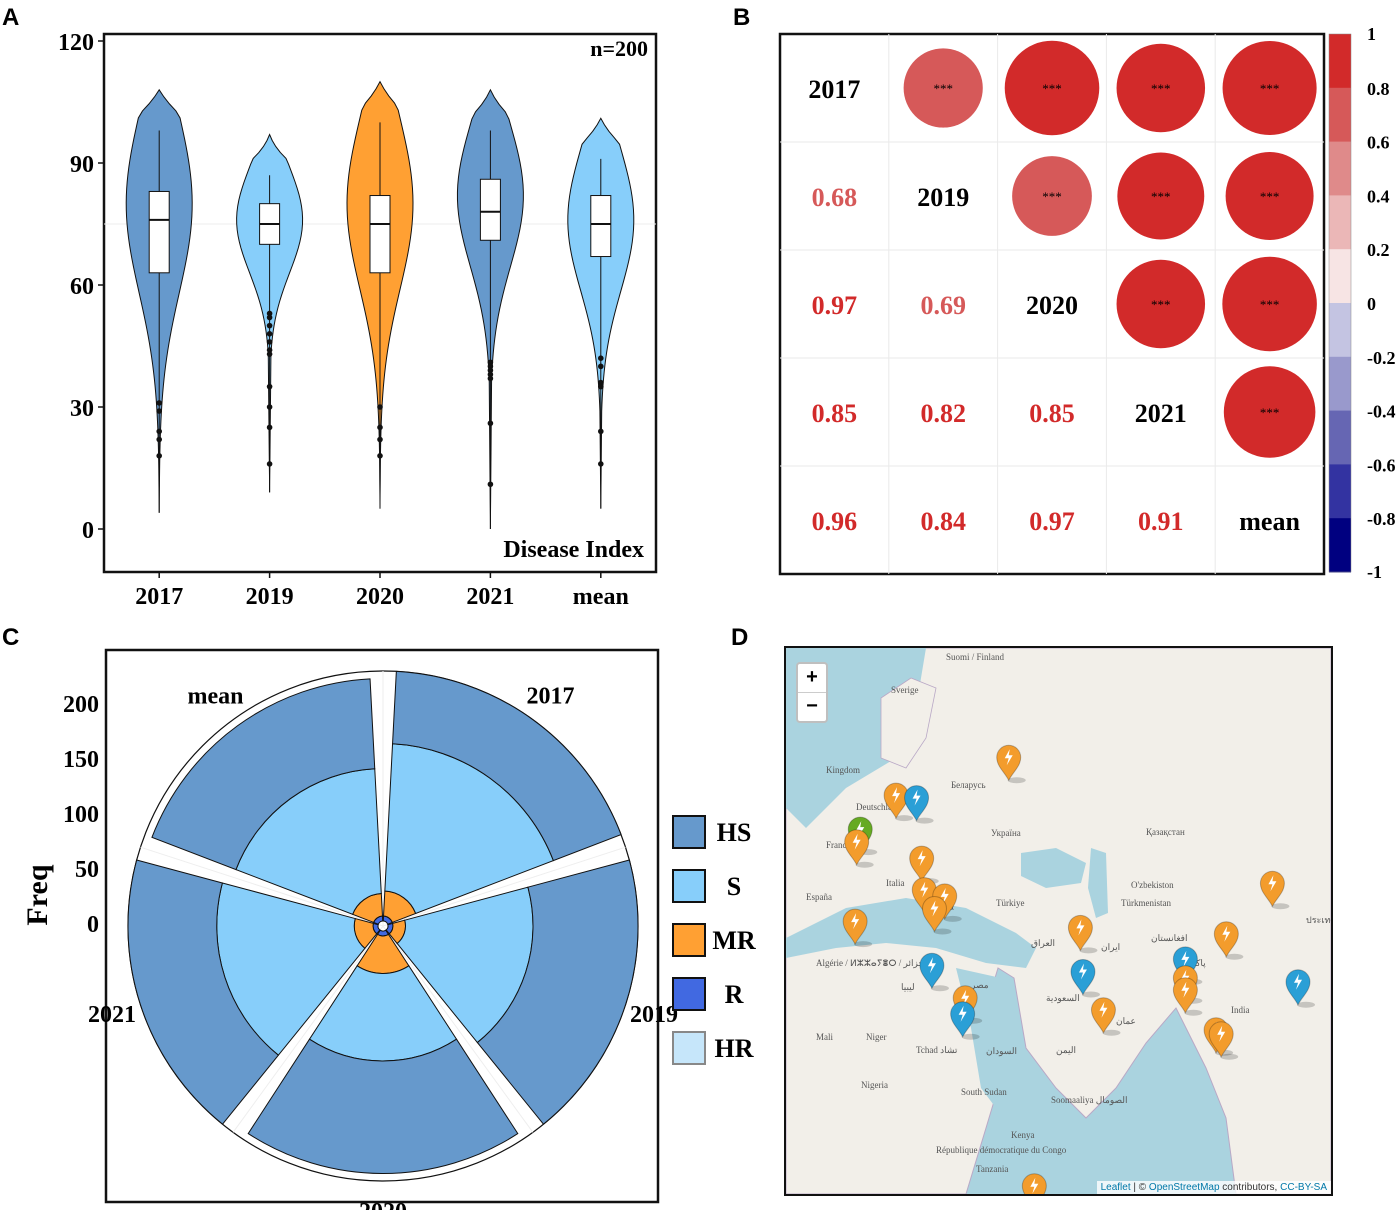 The height and width of the screenshot is (1210, 1400). Describe the element at coordinates (1381, 519) in the screenshot. I see `colorbar-tick-9: -0.8` at that location.